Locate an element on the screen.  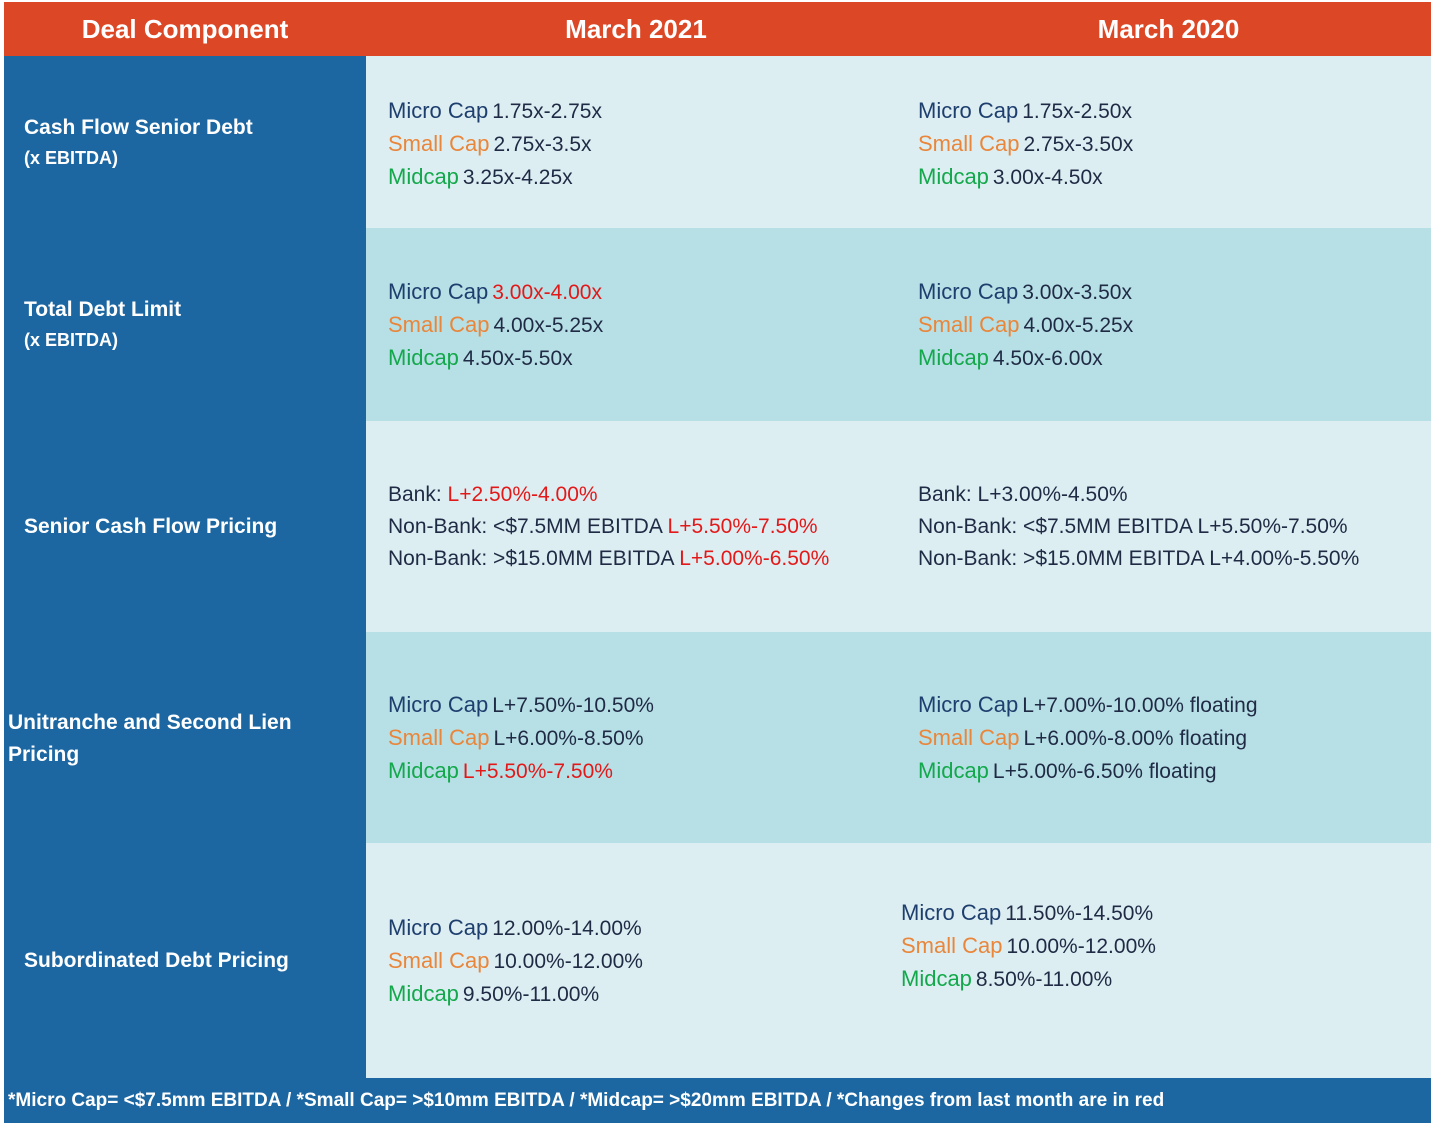
micro-cap-value: L+7.00%-10.00% floating is located at coordinates (1140, 705).